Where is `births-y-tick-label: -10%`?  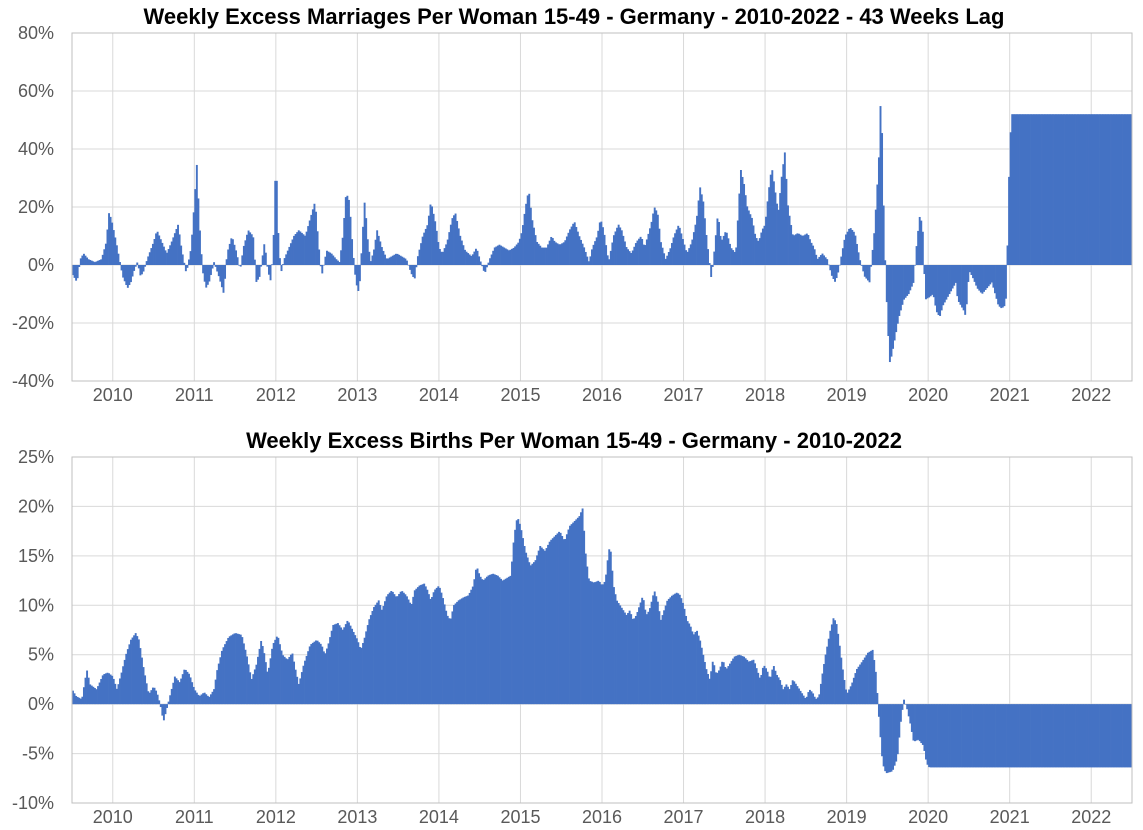
births-y-tick-label: -10% is located at coordinates (33, 803).